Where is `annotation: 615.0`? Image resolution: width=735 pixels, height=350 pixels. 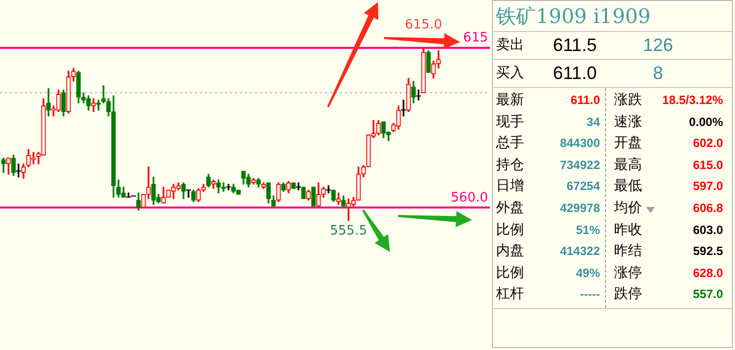 annotation: 615.0 is located at coordinates (423, 25).